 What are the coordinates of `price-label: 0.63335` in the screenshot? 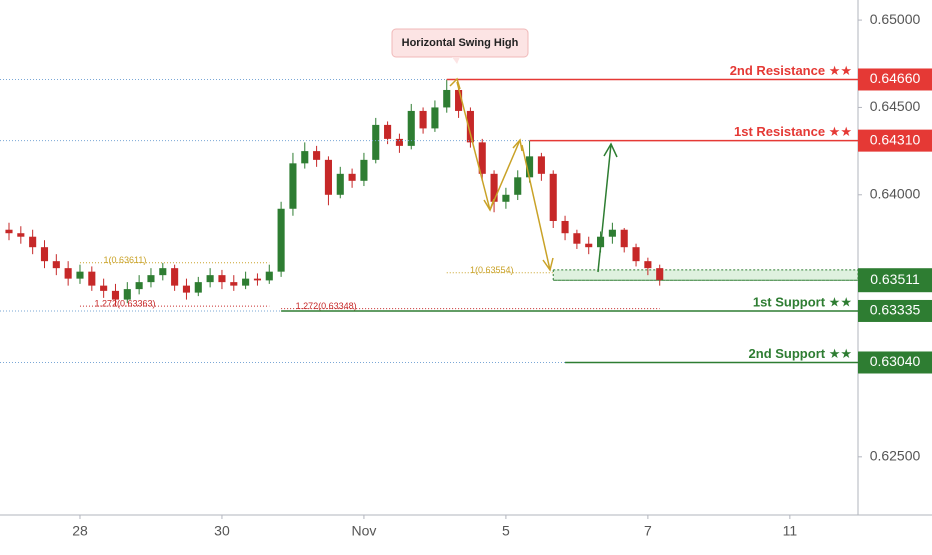 It's located at (895, 310).